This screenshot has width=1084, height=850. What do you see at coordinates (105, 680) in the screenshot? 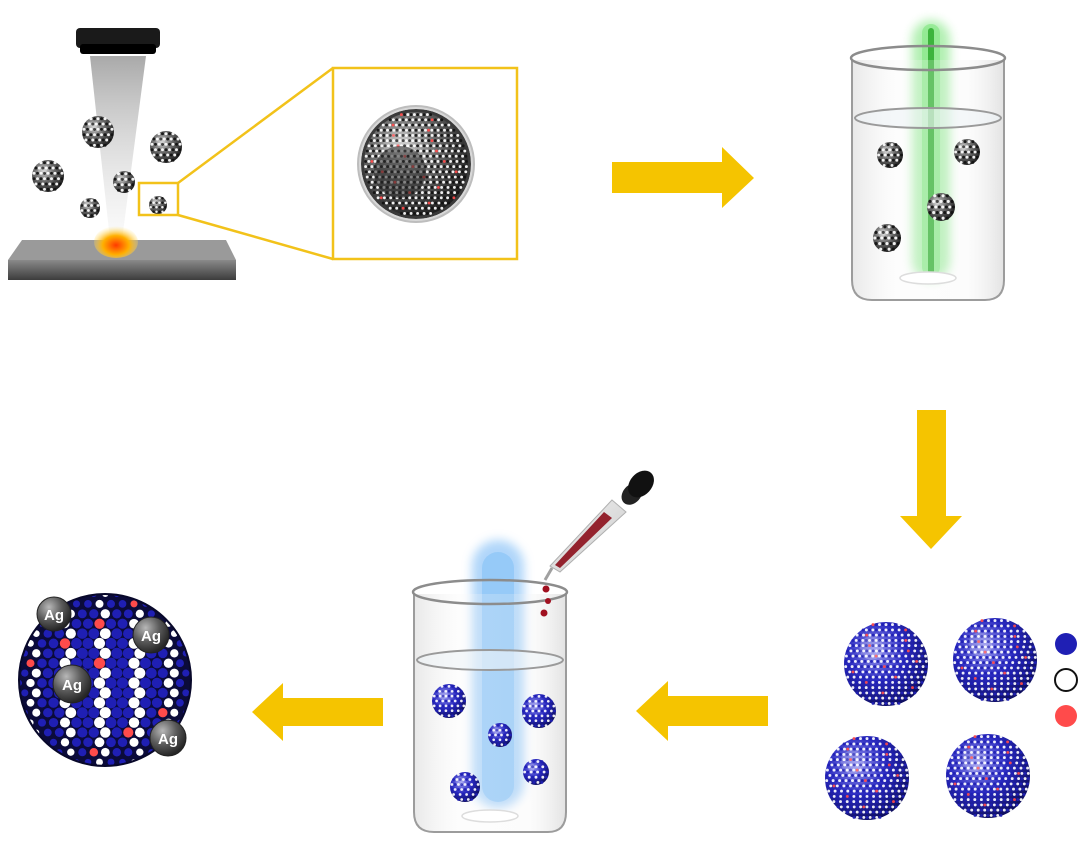
I see `ag-decorated-nanoparticle: Ag Ag Ag Ag` at bounding box center [105, 680].